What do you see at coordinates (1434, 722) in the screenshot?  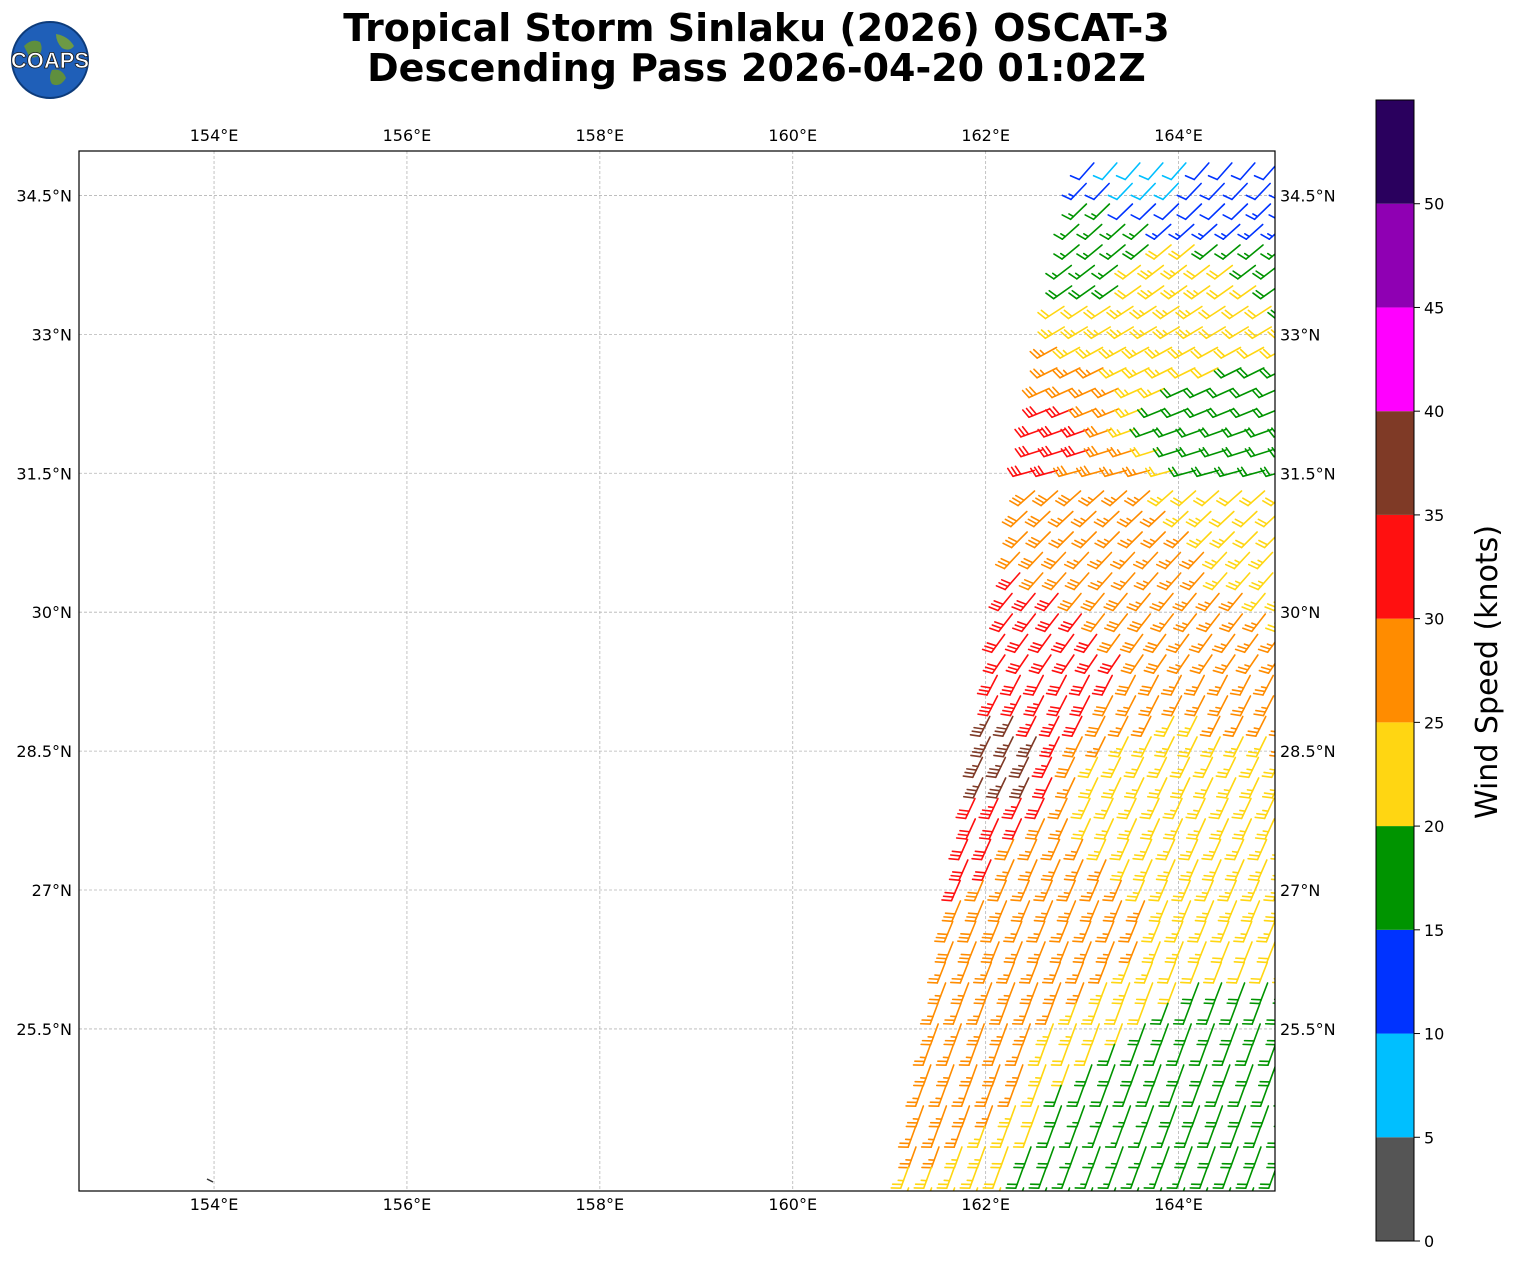 I see `colorbar-tick: 25` at bounding box center [1434, 722].